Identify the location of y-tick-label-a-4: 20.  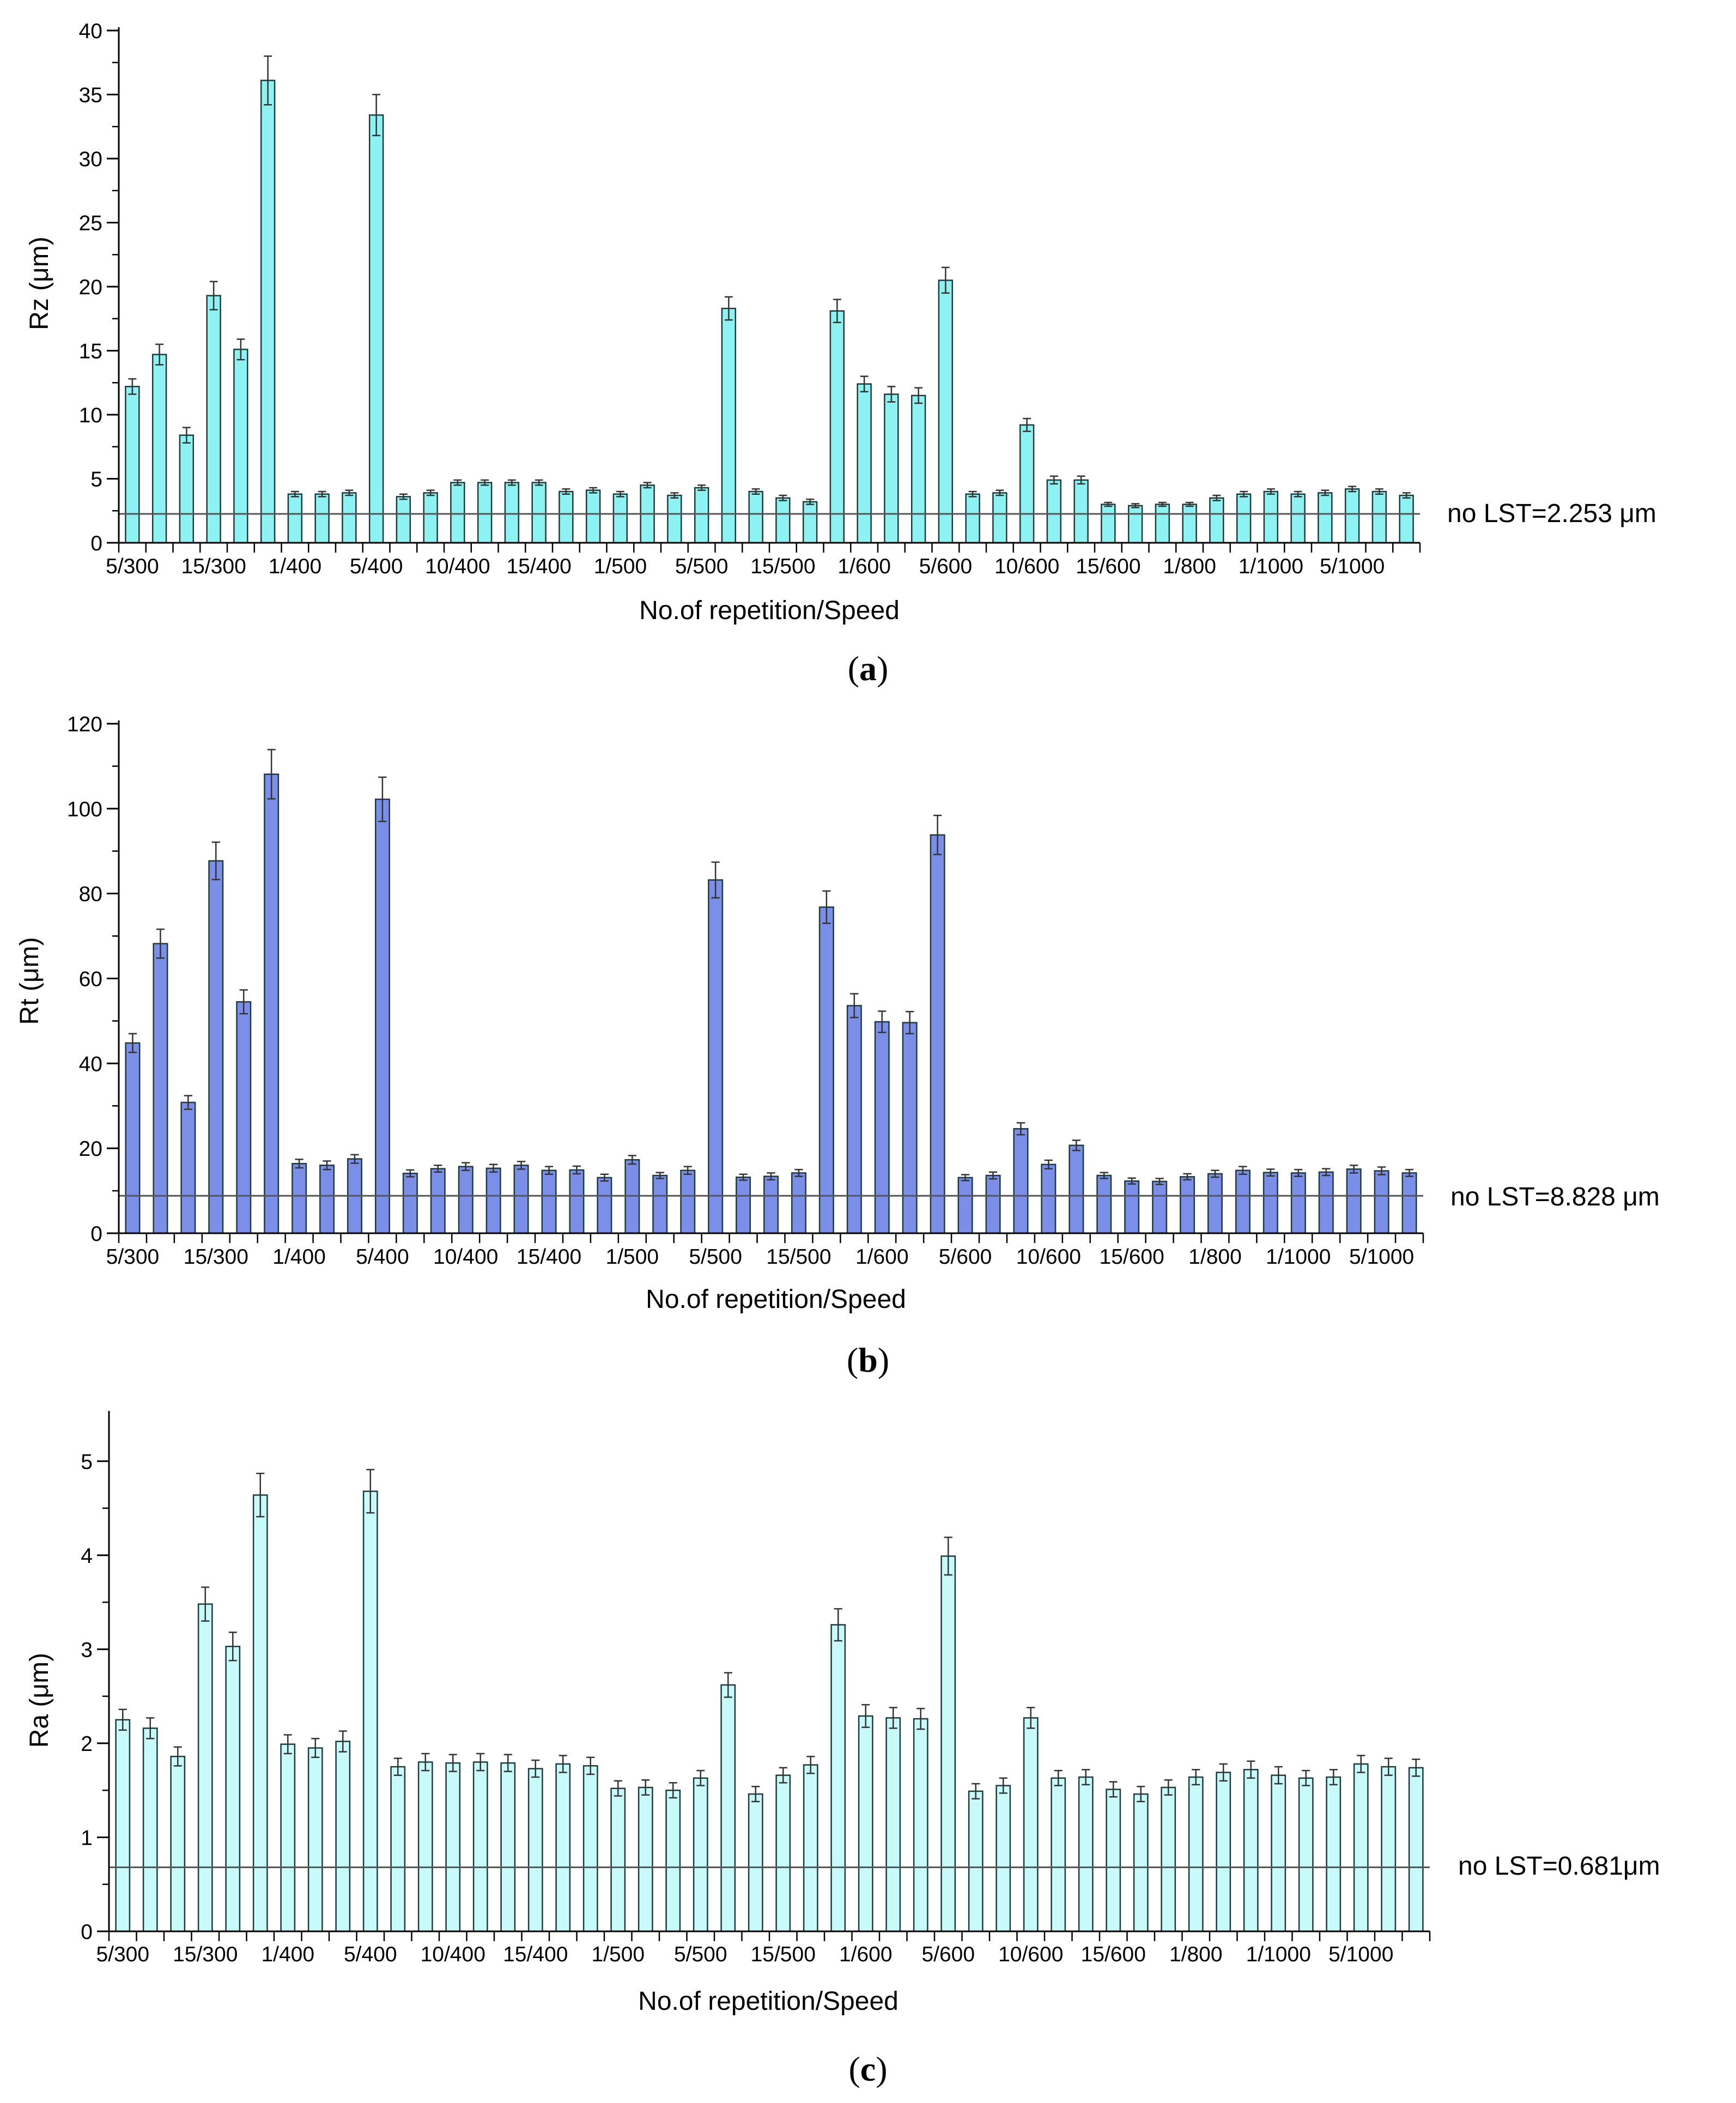
(91, 287).